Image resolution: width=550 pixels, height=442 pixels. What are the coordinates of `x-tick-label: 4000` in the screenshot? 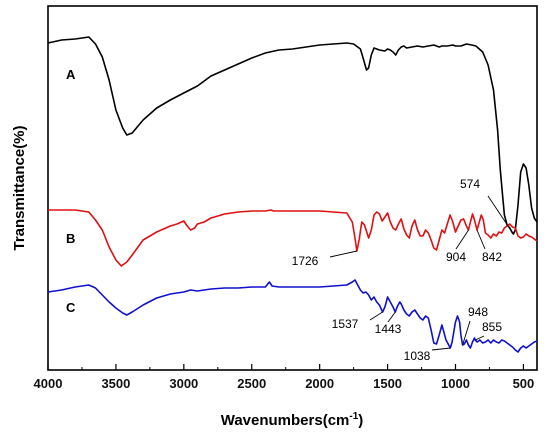 It's located at (48, 383).